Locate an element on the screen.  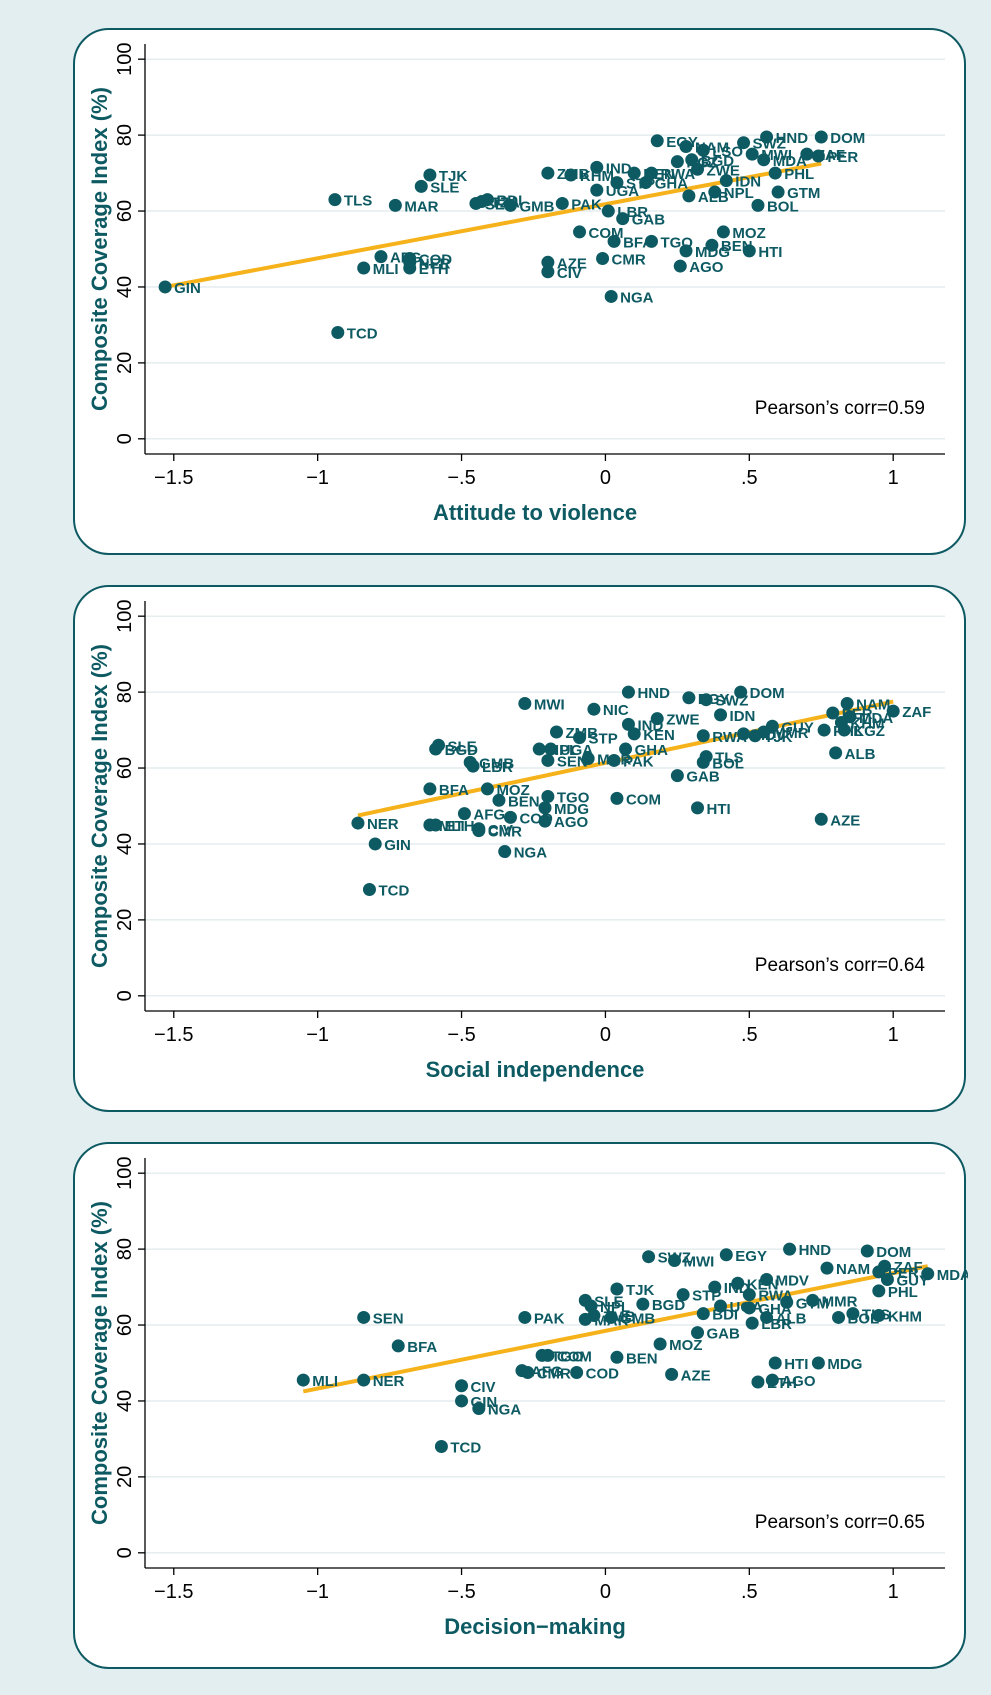
data-point-ben is located at coordinates (617, 1357).